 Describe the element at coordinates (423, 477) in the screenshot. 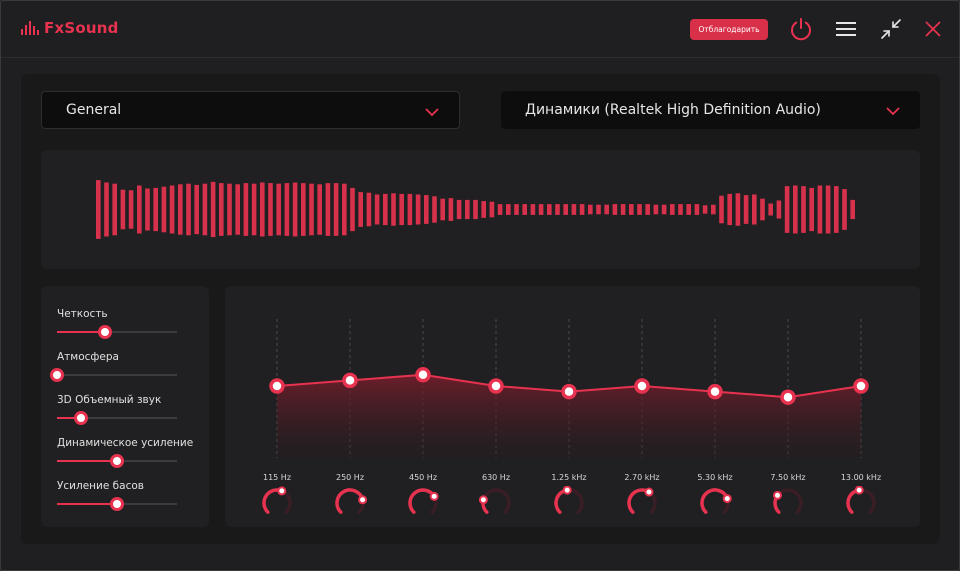

I see `band-frequency-label: 450 Hz` at that location.